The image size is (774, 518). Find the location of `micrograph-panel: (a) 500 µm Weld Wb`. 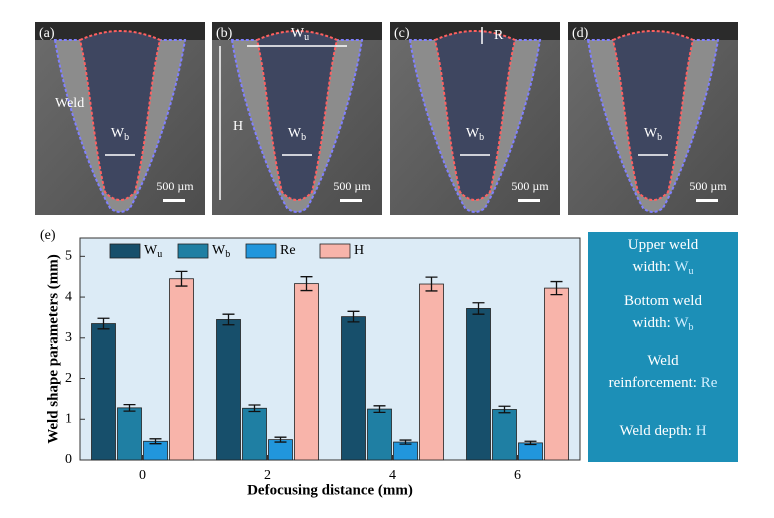

micrograph-panel: (a) 500 µm Weld Wb is located at coordinates (120, 118).